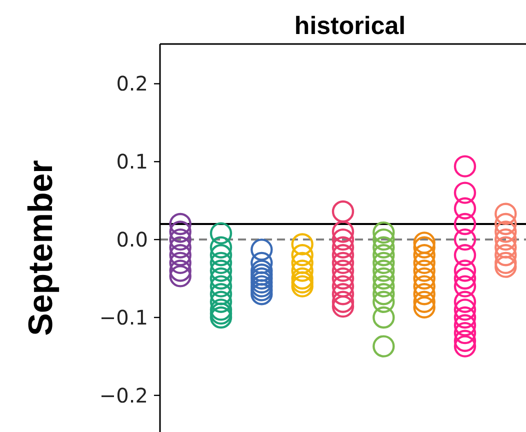 The width and height of the screenshot is (526, 432). What do you see at coordinates (123, 317) in the screenshot?
I see `y-tick-label: −0.1` at bounding box center [123, 317].